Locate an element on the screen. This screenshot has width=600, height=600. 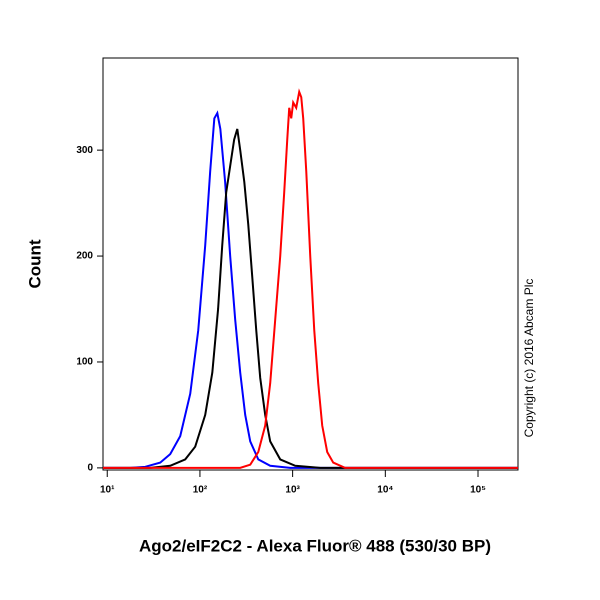
copyright: Copyright (c) 2016 Abcam Plc is located at coordinates (529, 358).